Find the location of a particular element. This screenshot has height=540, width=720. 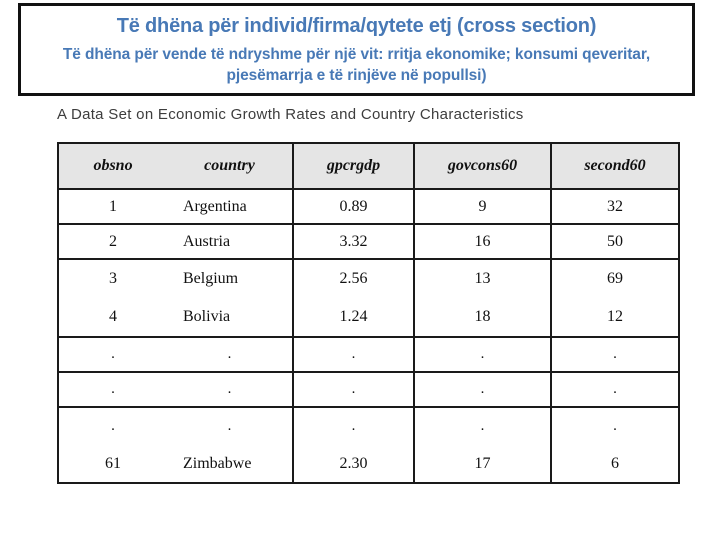

cell-govcons60: 17 is located at coordinates (483, 463).